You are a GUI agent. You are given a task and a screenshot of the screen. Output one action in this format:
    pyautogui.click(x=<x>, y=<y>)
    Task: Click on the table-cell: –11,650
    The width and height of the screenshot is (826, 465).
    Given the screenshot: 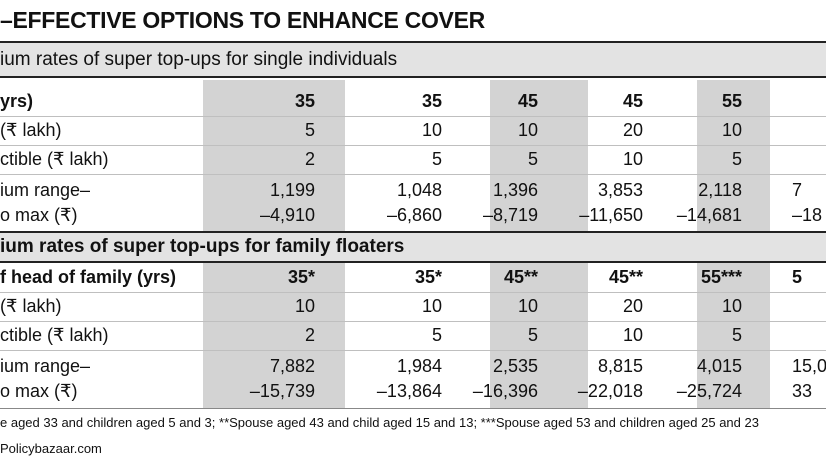 What is the action you would take?
    pyautogui.click(x=611, y=215)
    